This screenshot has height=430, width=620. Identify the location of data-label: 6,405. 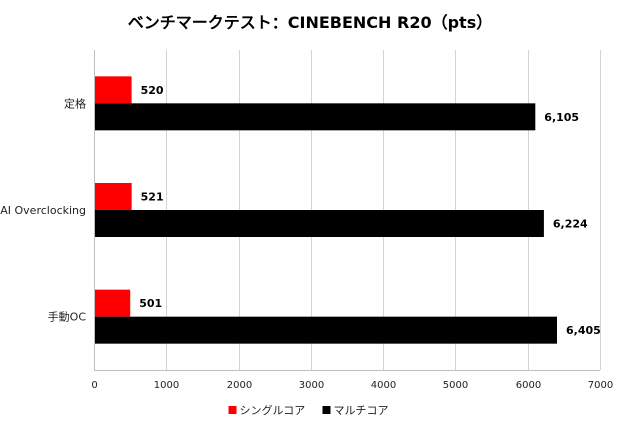
(583, 330).